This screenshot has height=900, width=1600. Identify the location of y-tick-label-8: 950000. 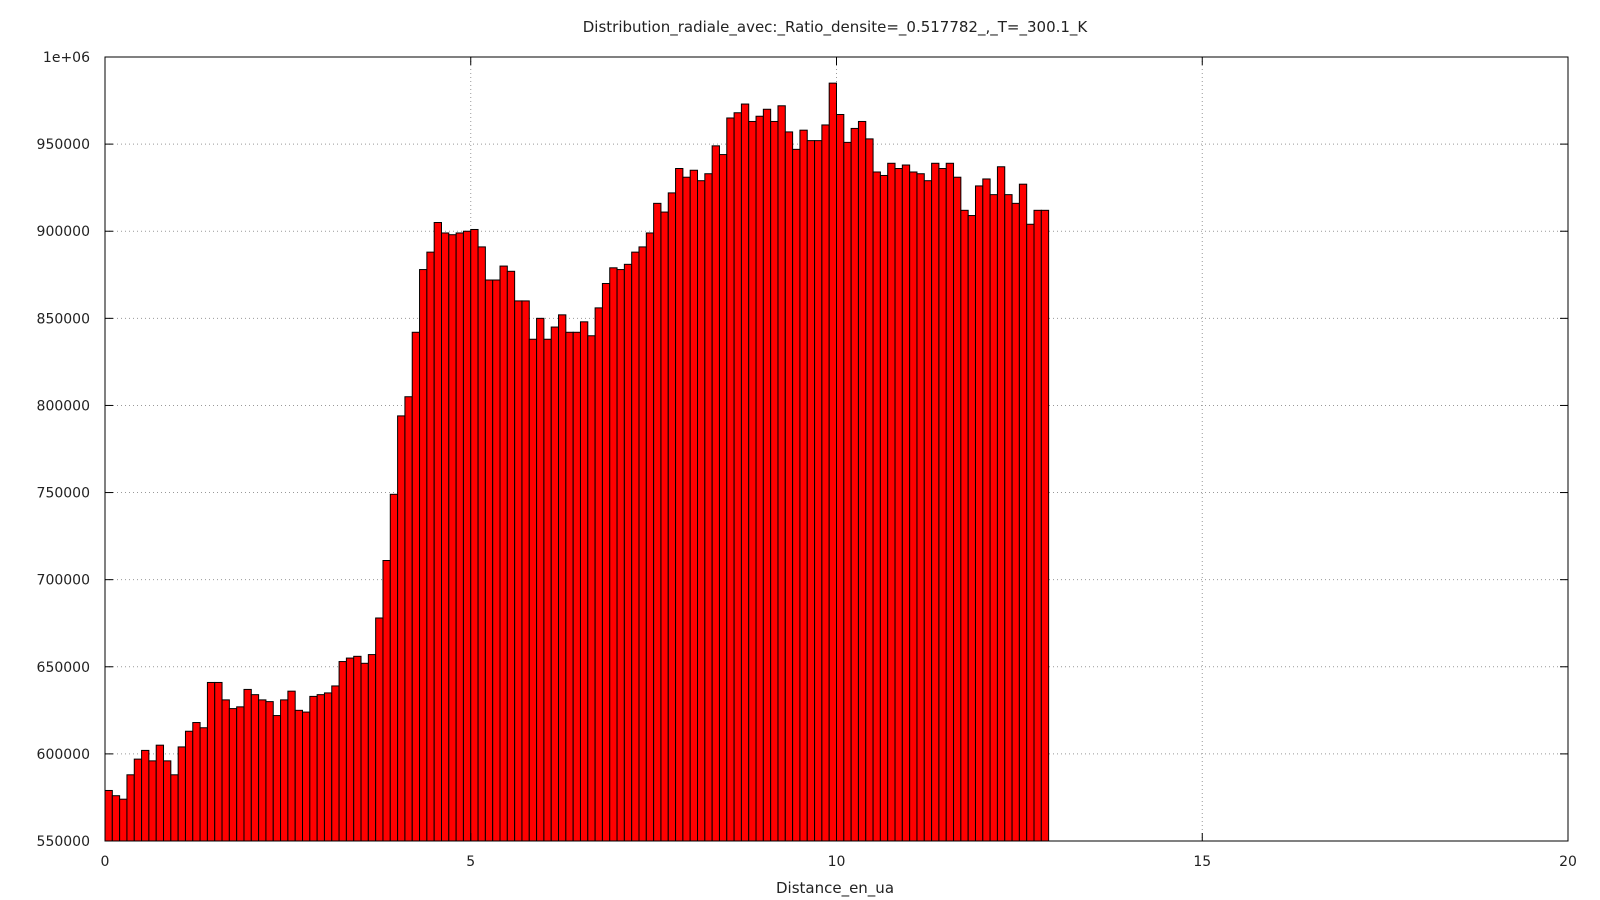
(63, 145).